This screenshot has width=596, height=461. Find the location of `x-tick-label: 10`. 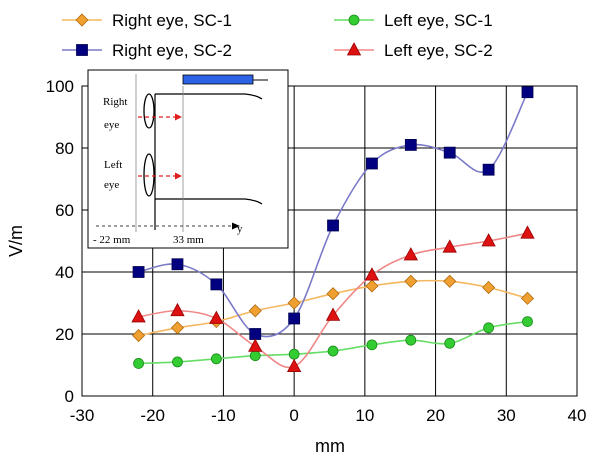

x-tick-label: 10 is located at coordinates (364, 415).